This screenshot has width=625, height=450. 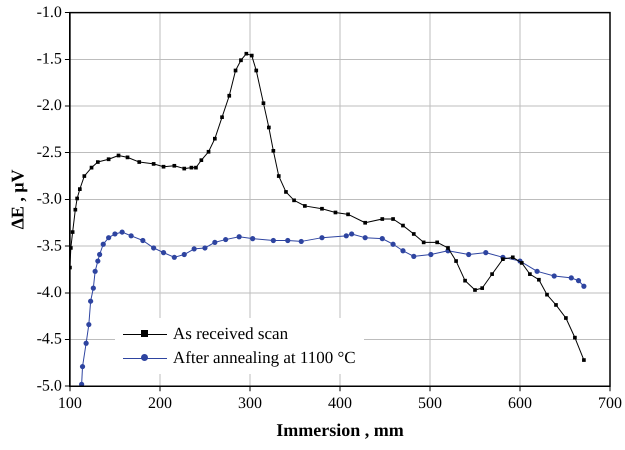 I want to click on y-tick-label: -4.0, so click(x=49, y=293).